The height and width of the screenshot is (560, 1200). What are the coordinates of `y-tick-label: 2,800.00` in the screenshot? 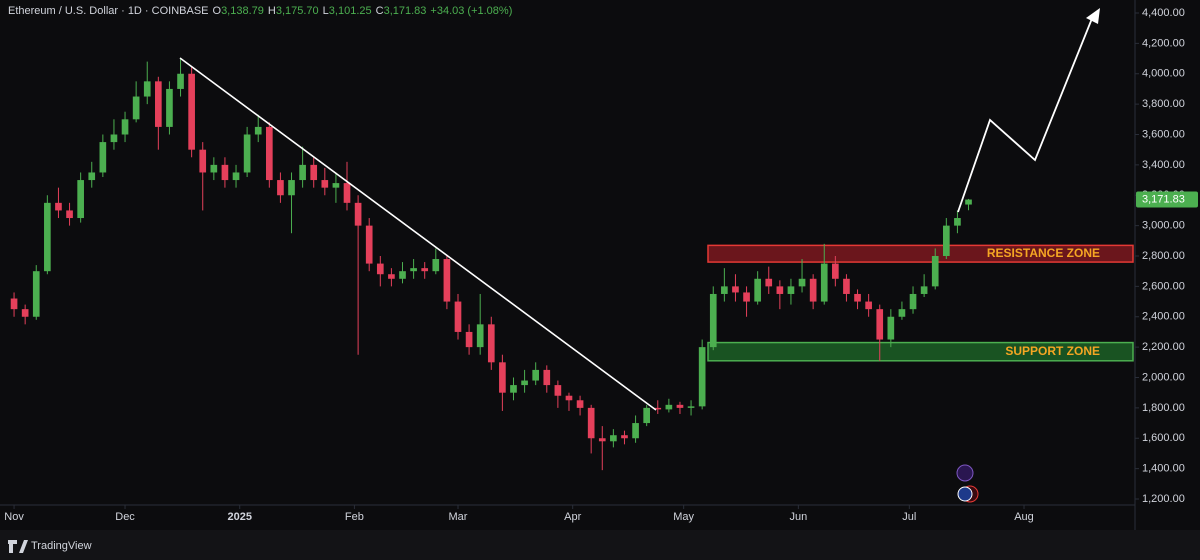 It's located at (1163, 256).